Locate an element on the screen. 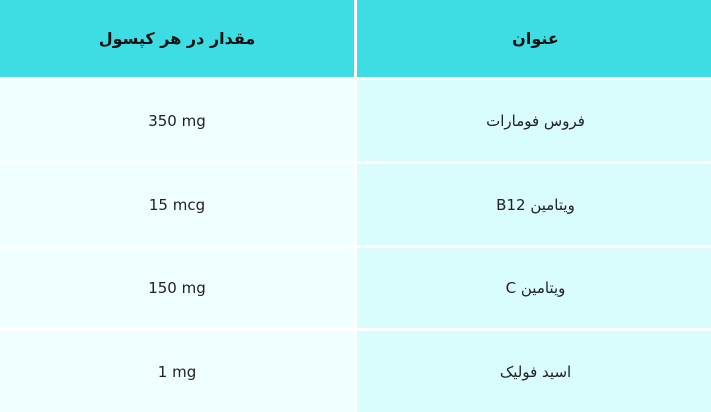  cell-title: ویتامین C is located at coordinates (534, 288).